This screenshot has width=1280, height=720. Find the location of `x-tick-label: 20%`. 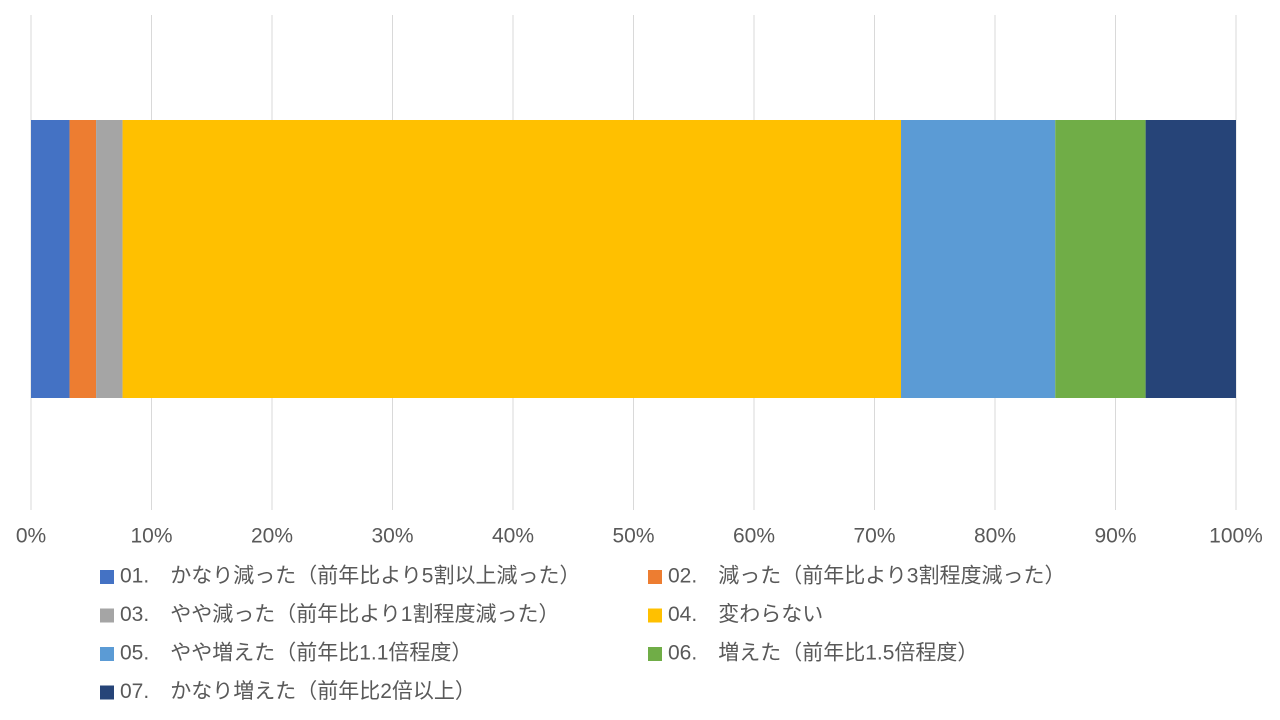

x-tick-label: 20% is located at coordinates (272, 536).